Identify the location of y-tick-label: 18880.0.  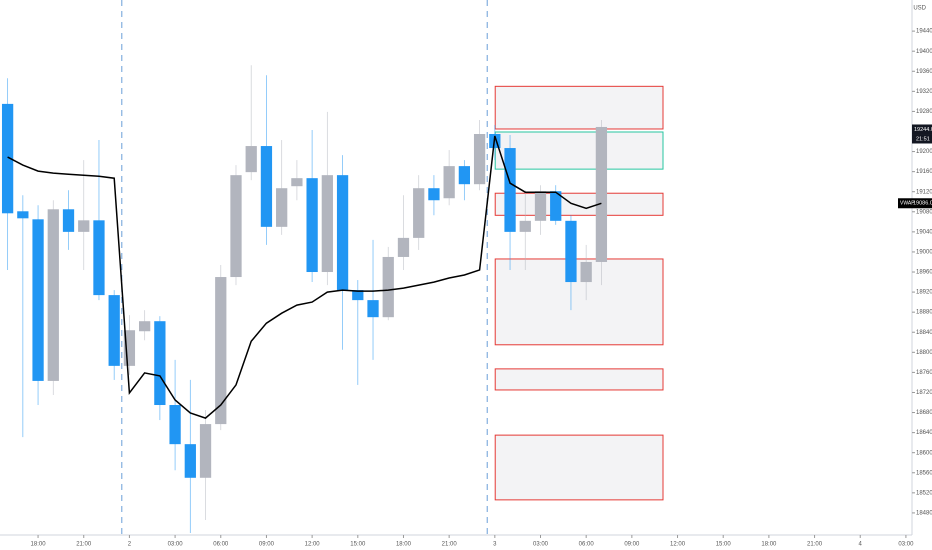
(924, 313).